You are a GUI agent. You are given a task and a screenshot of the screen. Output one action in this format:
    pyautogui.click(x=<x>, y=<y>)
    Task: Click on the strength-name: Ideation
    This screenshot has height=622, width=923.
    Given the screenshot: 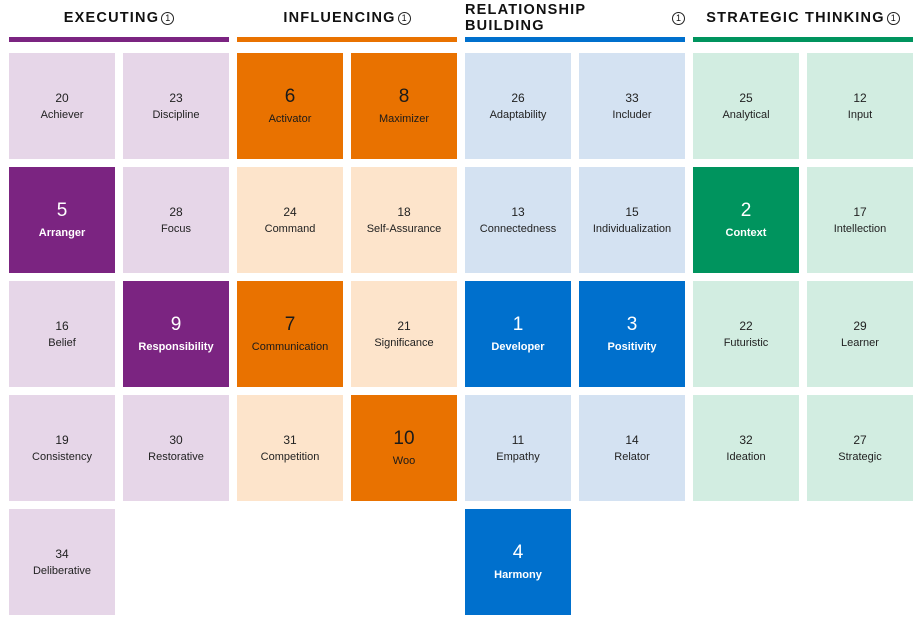 What is the action you would take?
    pyautogui.click(x=746, y=456)
    